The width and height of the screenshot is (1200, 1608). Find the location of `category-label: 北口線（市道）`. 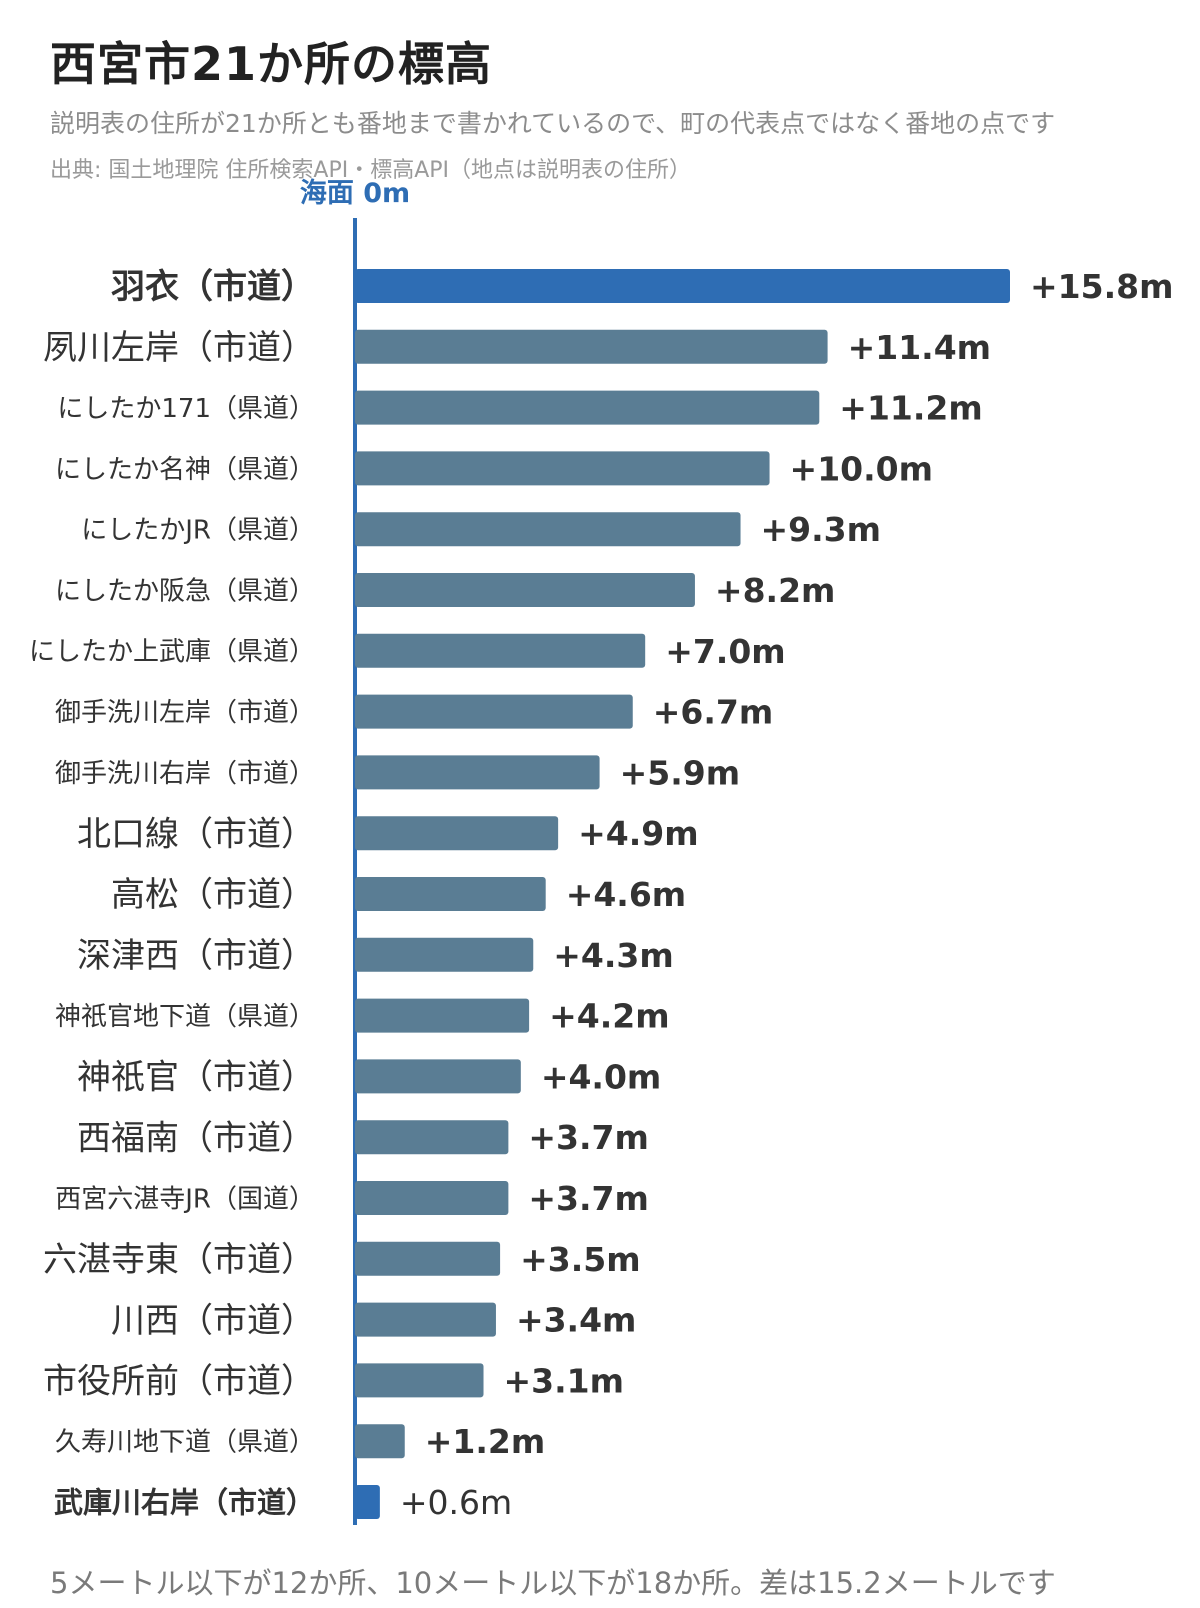

category-label: 北口線（市道） is located at coordinates (196, 834).